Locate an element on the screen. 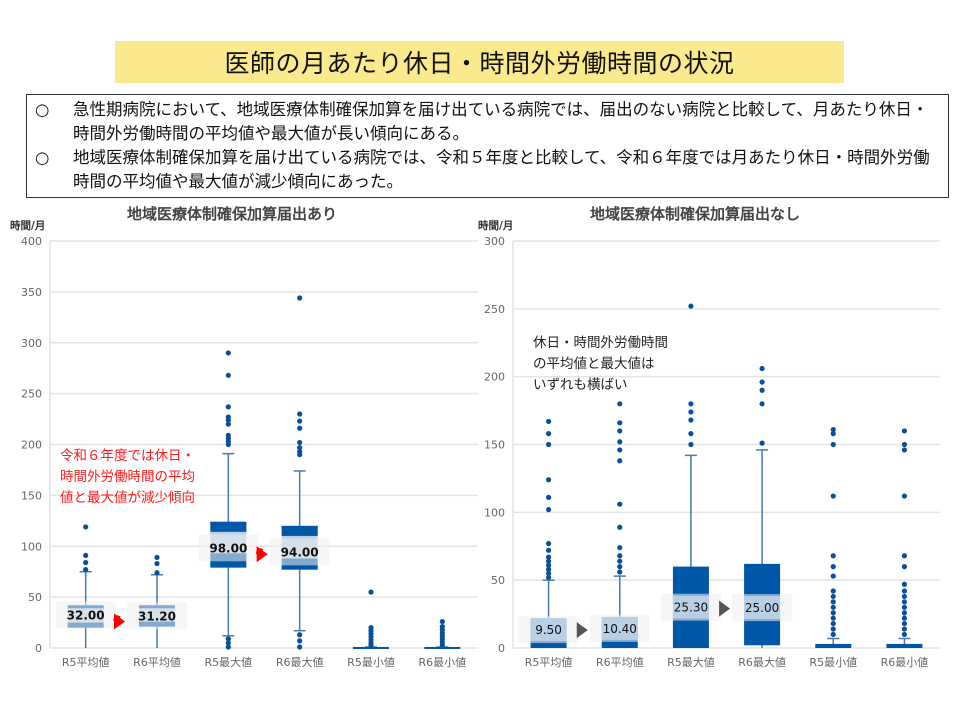 This screenshot has height=720, width=960. x-tick-label: R6最小値 is located at coordinates (905, 662).